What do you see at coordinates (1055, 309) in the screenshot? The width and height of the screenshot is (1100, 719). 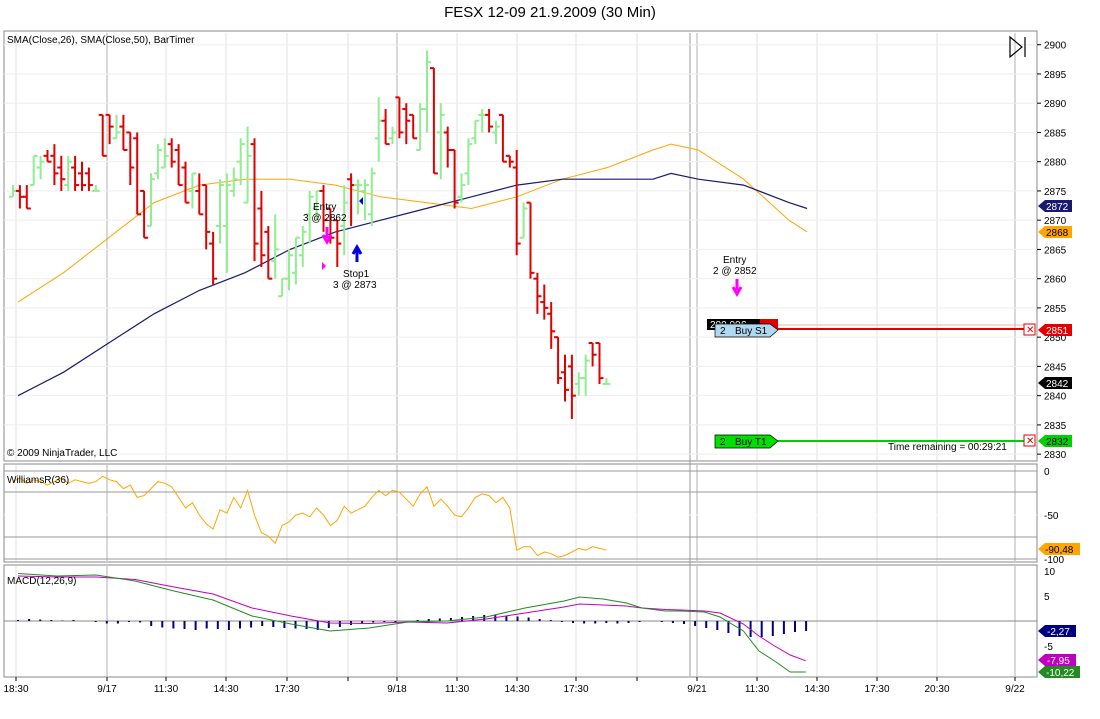 I see `price-tick-label: 2855` at bounding box center [1055, 309].